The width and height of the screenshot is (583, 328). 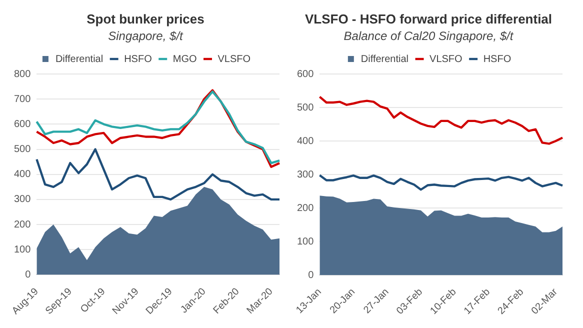 I want to click on y-tick-label: 700, so click(x=23, y=99).